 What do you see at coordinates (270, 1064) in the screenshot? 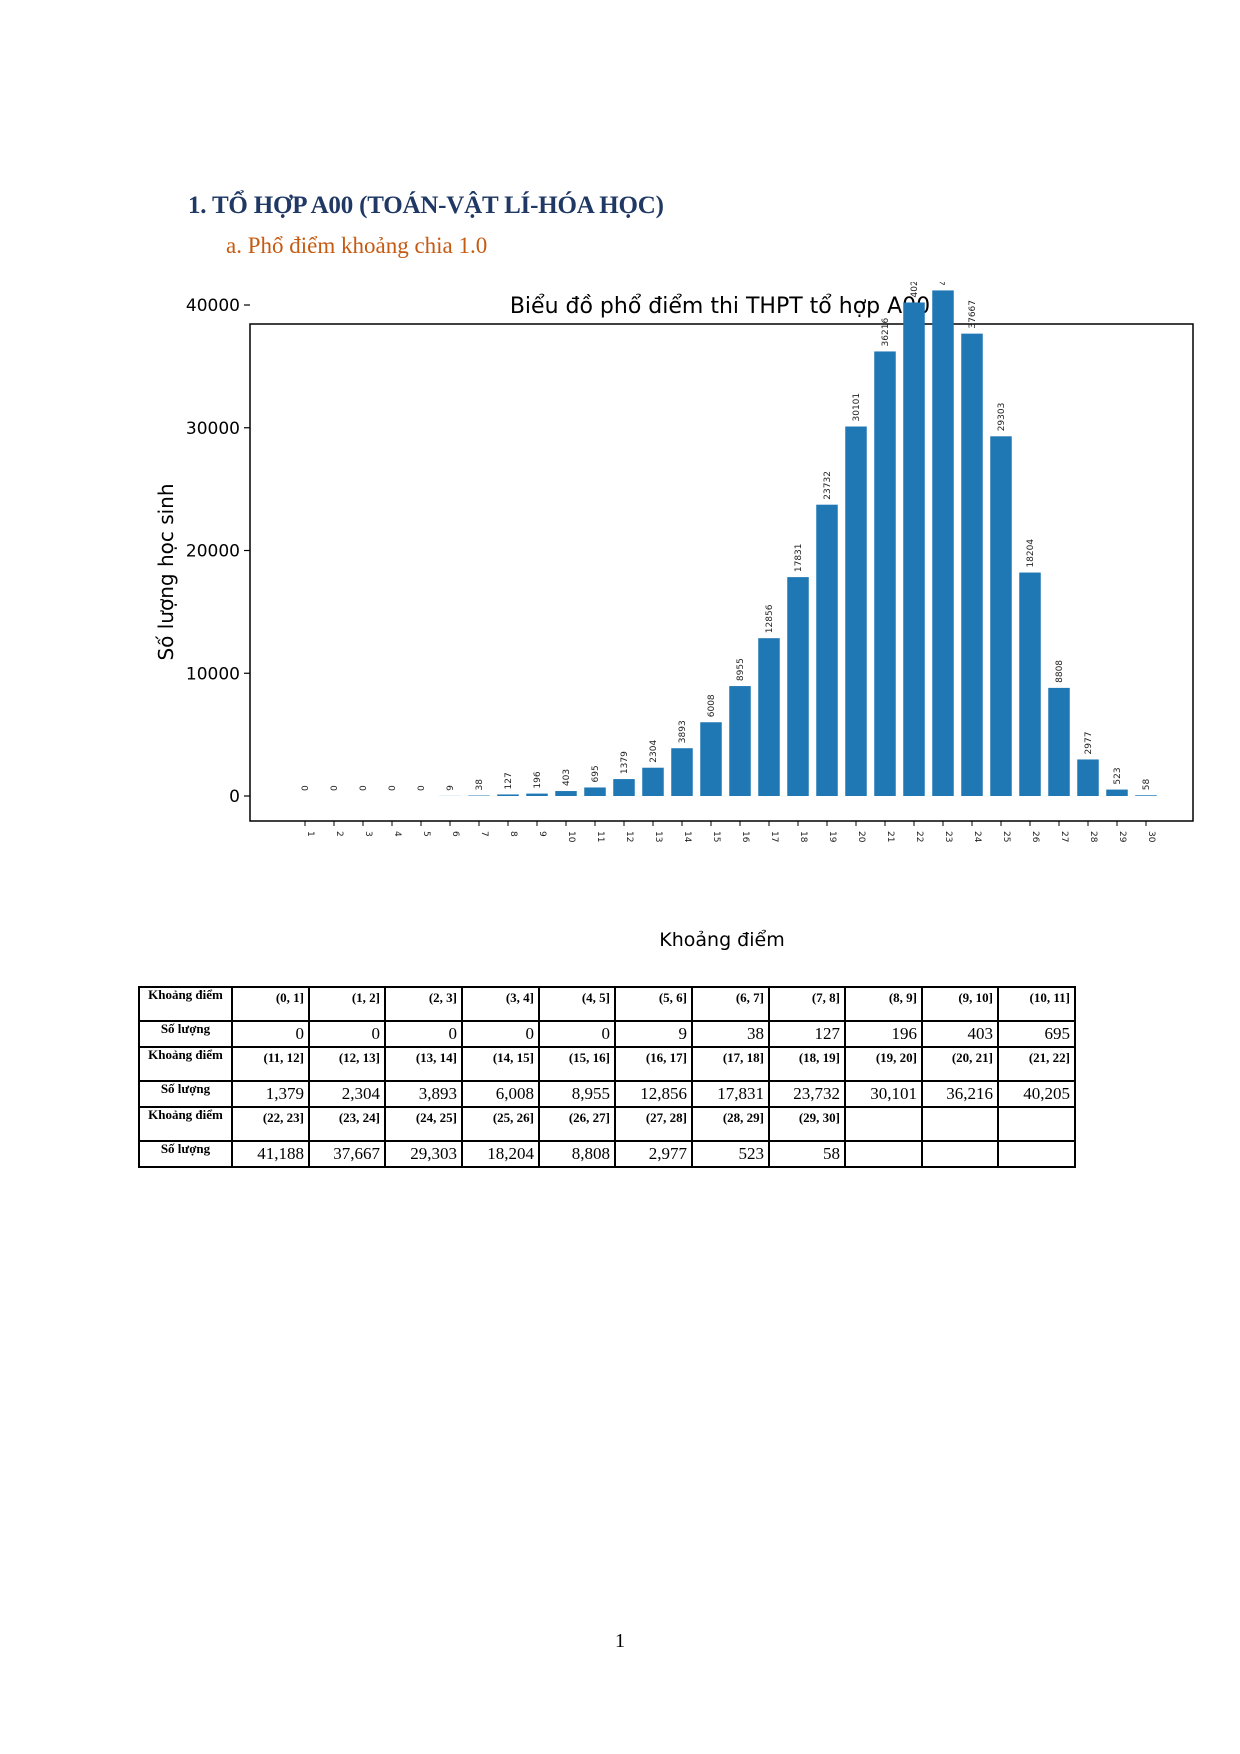
I see `range-cell: (11, 12]` at bounding box center [270, 1064].